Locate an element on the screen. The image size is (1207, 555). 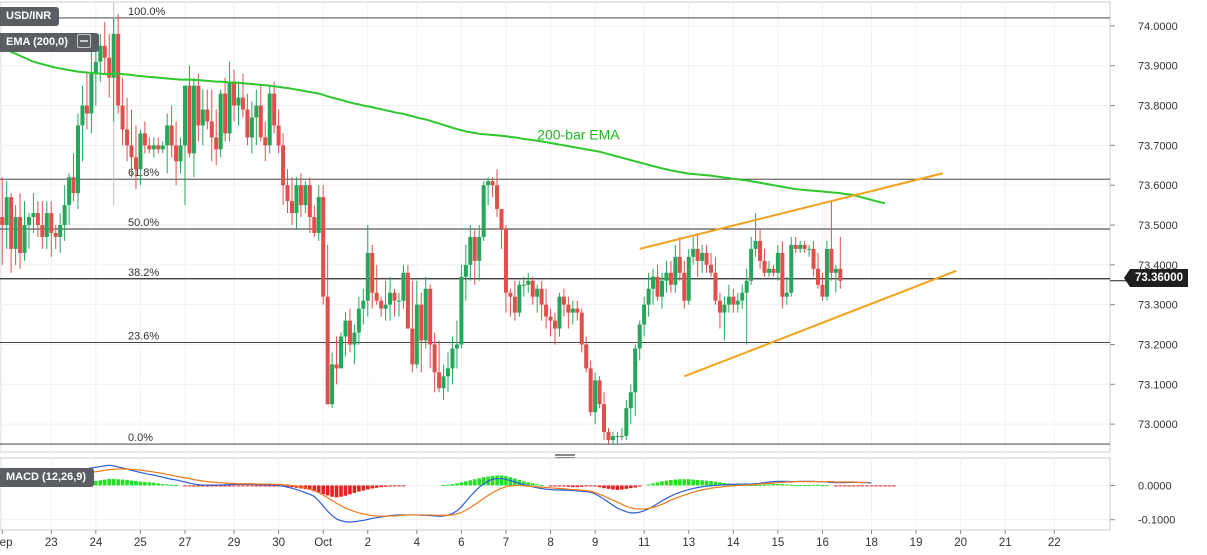
ema-indicator-label: EMA (200,0) is located at coordinates (50, 42).